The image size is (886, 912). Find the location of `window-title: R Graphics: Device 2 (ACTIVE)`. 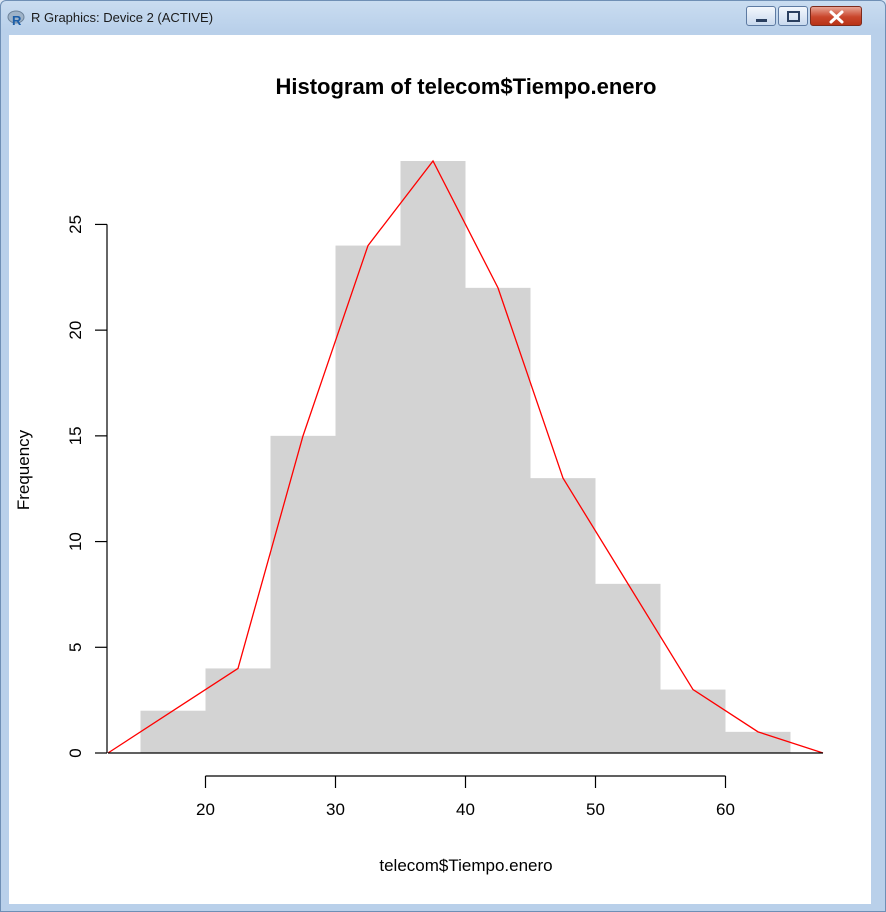

window-title: R Graphics: Device 2 (ACTIVE) is located at coordinates (122, 17).